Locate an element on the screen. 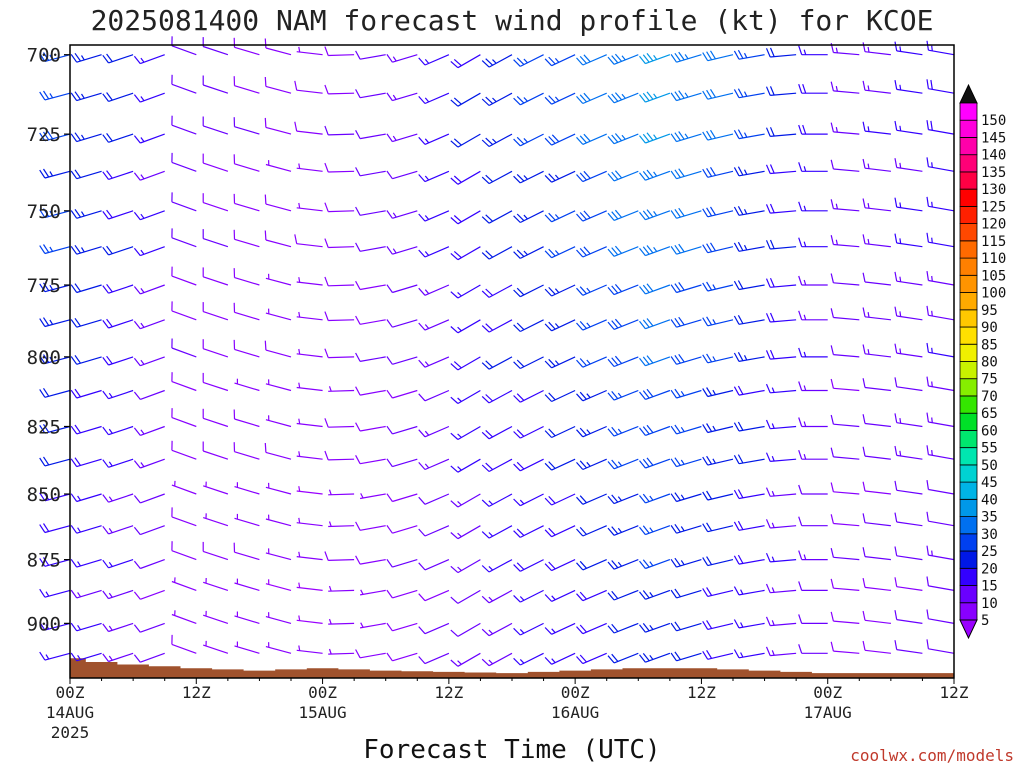  x-tick-date: 14AUG is located at coordinates (70, 712).